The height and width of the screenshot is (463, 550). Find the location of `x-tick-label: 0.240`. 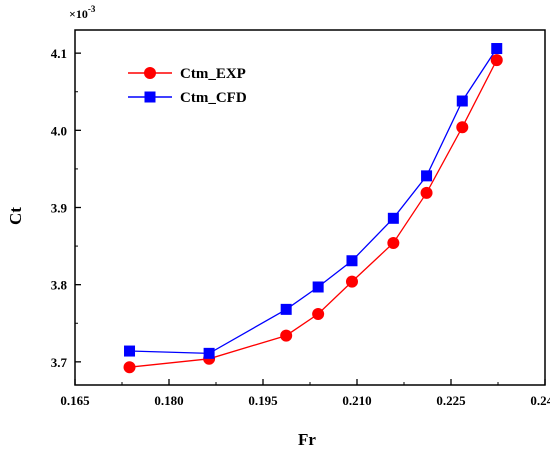

x-tick-label: 0.240 is located at coordinates (540, 400).